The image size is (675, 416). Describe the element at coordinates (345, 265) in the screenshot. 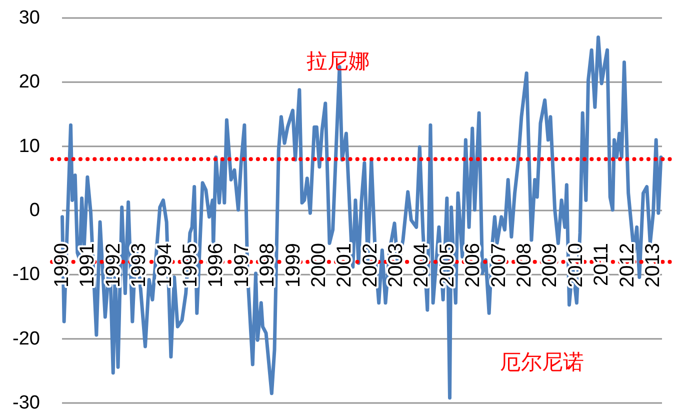

I see `x-tick-label: 2001` at that location.